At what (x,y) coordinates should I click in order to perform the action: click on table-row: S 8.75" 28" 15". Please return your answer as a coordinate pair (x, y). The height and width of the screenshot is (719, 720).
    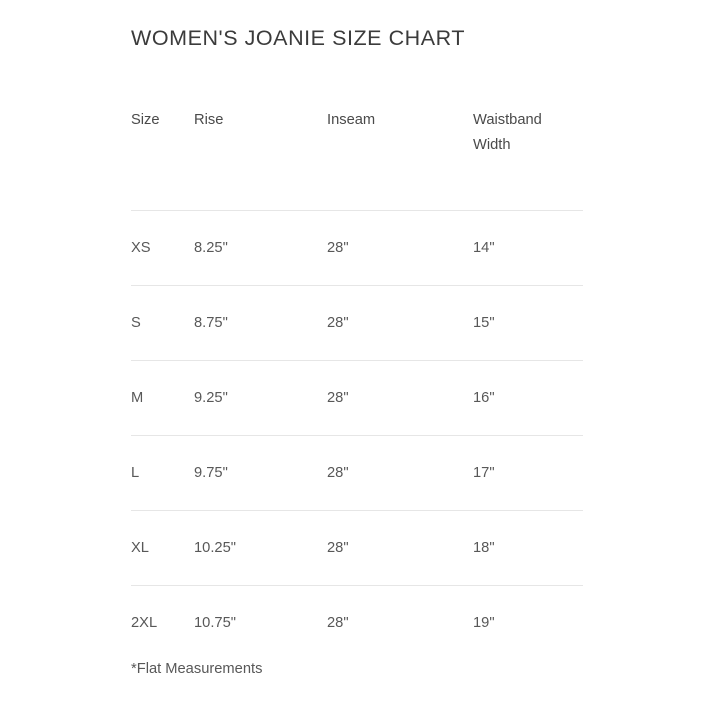
    Looking at the image, I should click on (357, 323).